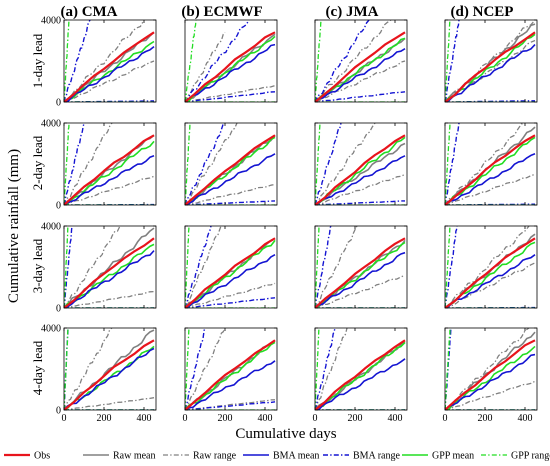 The image size is (550, 466). What do you see at coordinates (285, 434) in the screenshot?
I see `x-axis-title: Cumulative days` at bounding box center [285, 434].